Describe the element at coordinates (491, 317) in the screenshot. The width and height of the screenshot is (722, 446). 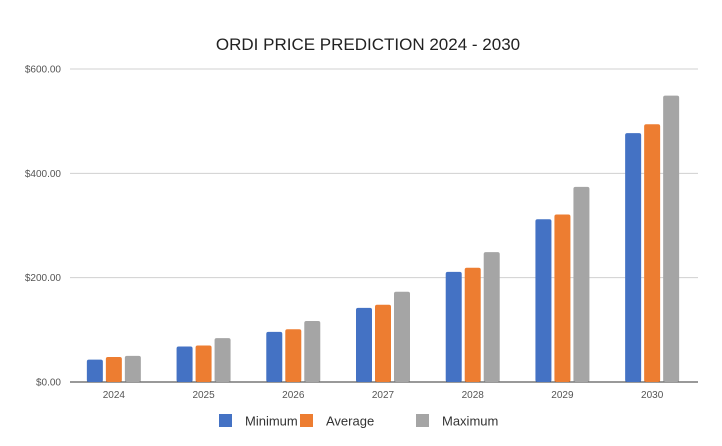
I see `bar-maximum-2028` at that location.